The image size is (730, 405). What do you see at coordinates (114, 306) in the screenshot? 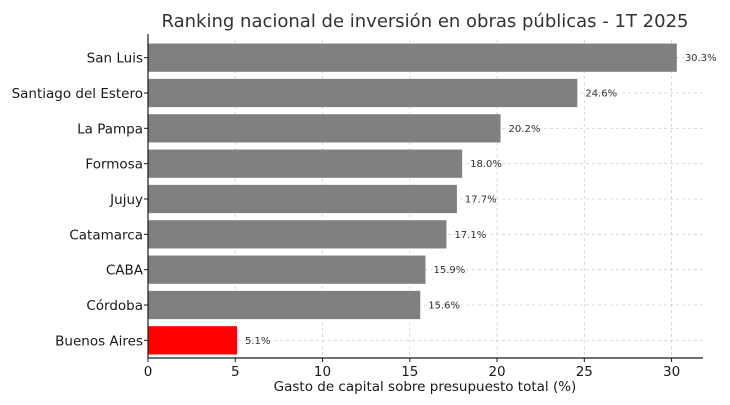
I see `category-label-cordoba: Córdoba` at bounding box center [114, 306].